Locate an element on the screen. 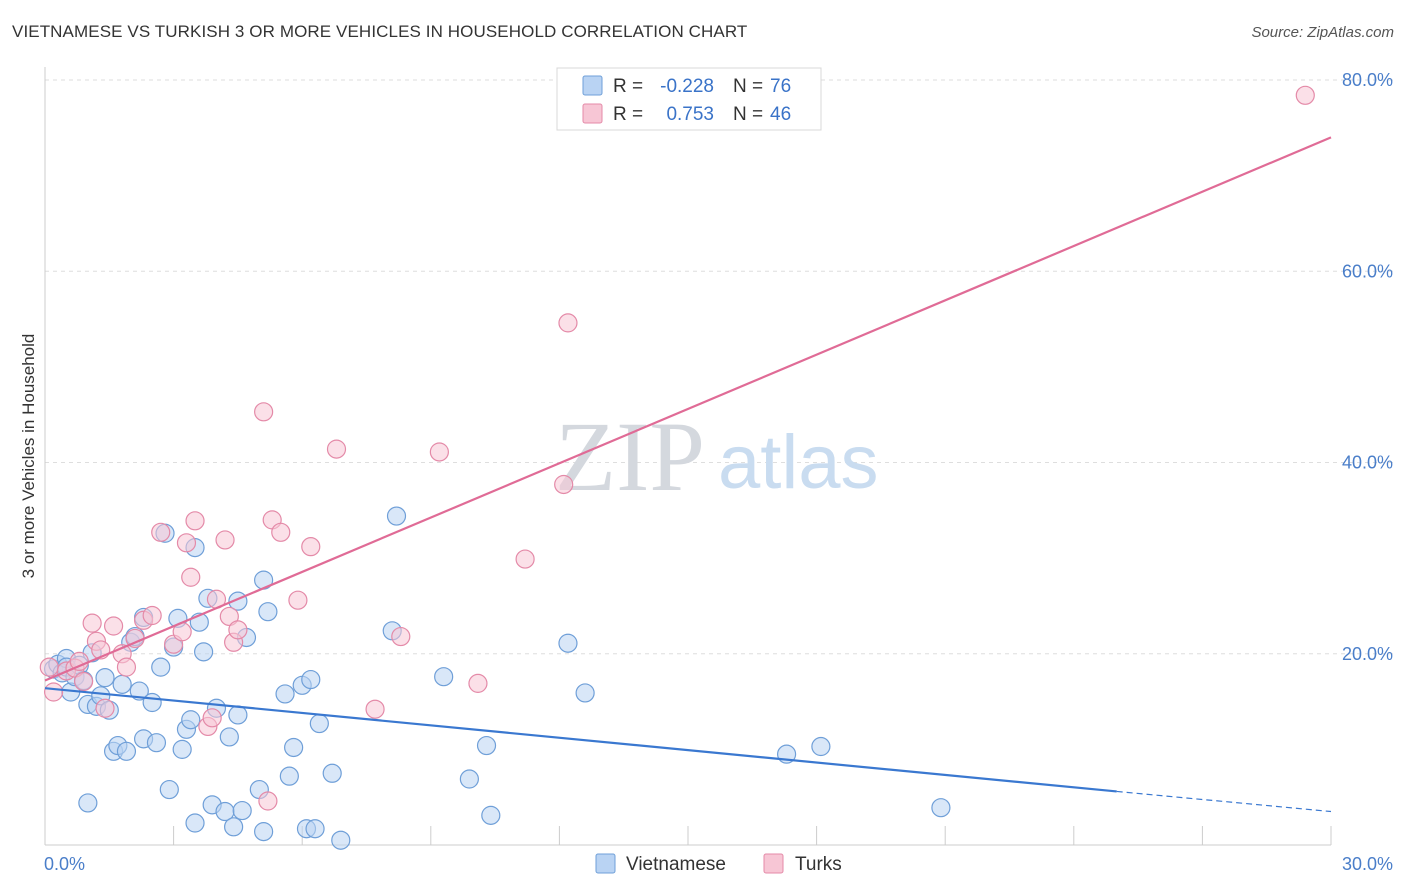  bottom-legend-label-vietnamese: Vietnamese is located at coordinates (676, 864).